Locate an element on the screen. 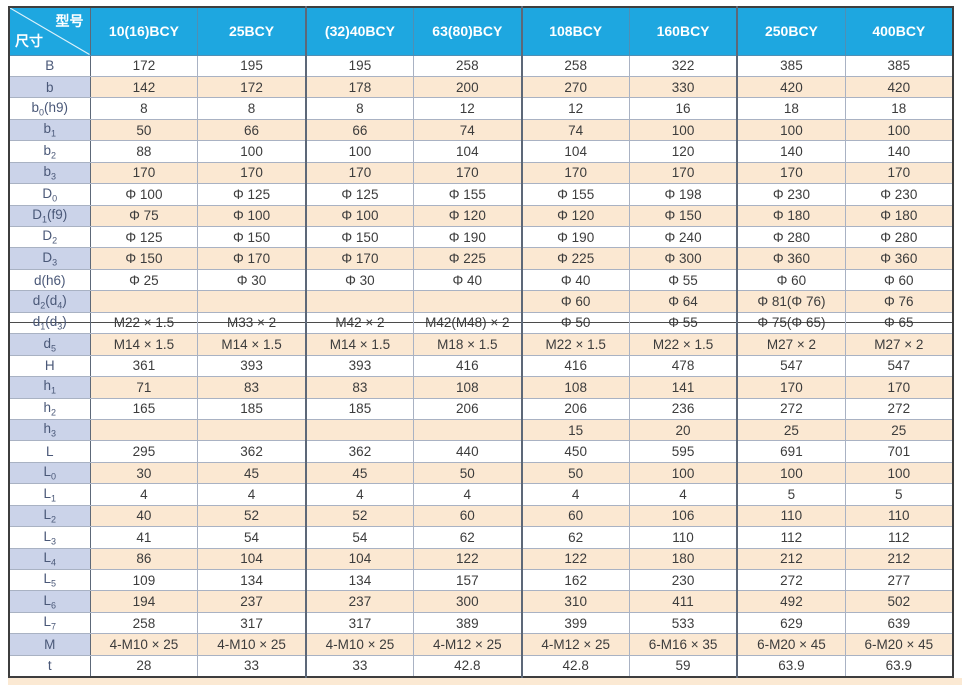  table-cell: 547 is located at coordinates (899, 366).